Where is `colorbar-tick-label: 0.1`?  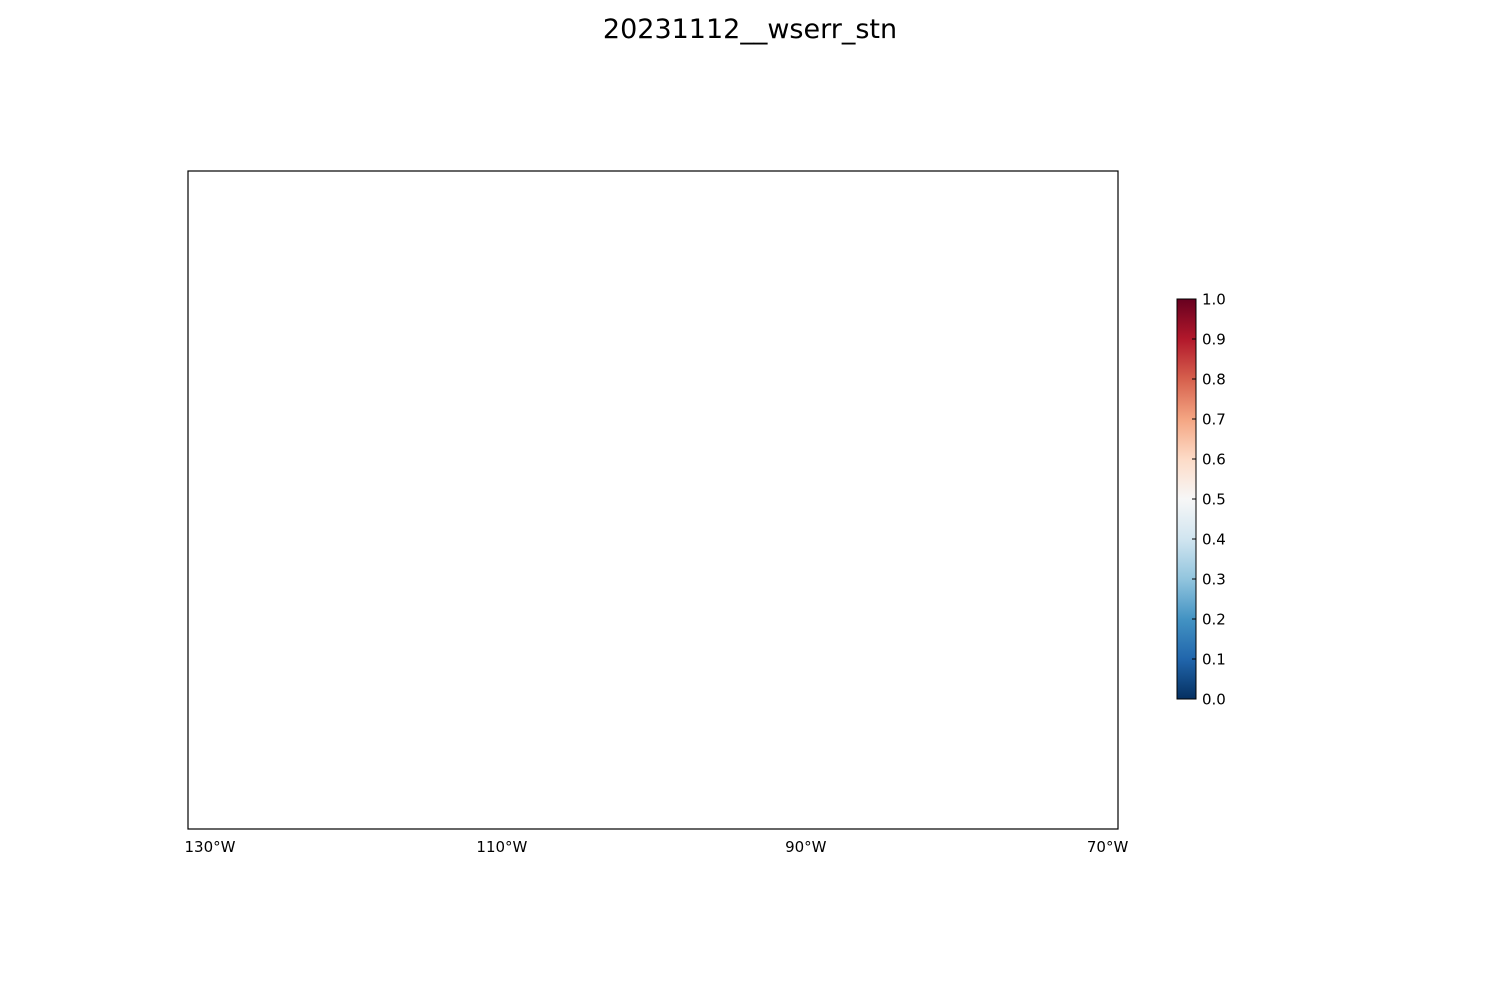
colorbar-tick-label: 0.1 is located at coordinates (1214, 660).